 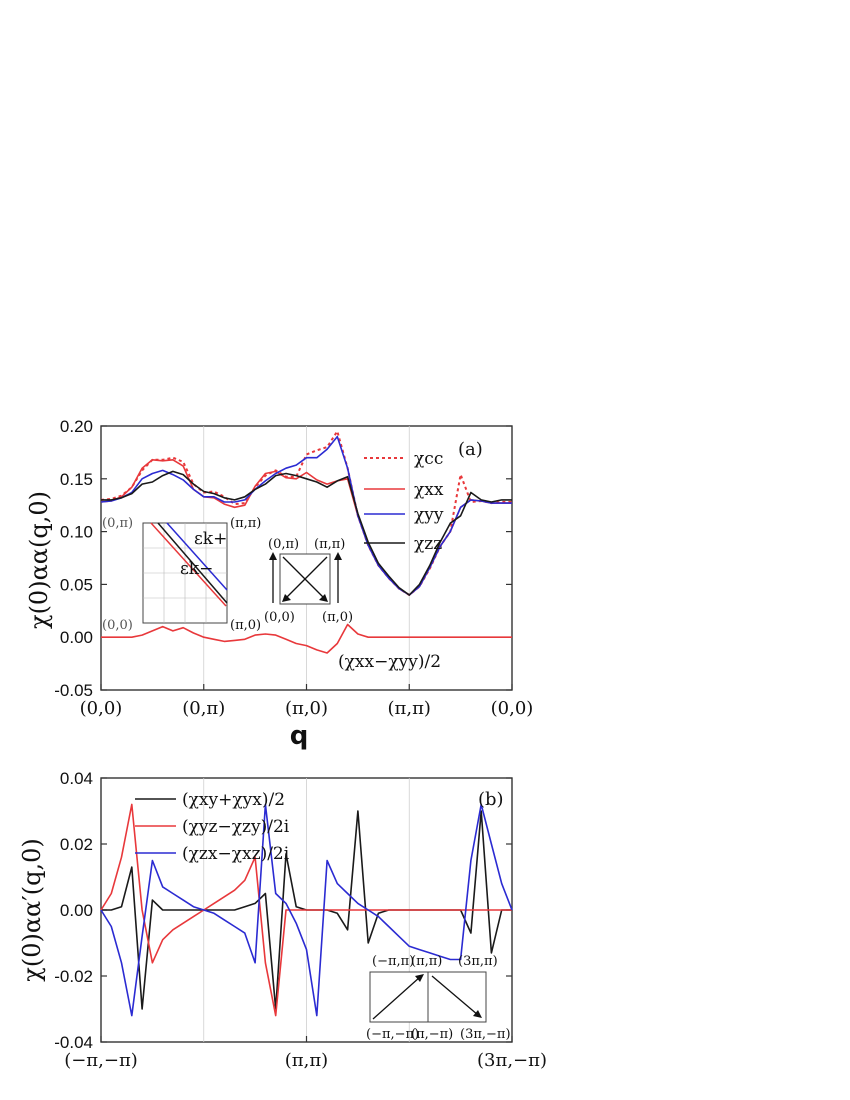 What do you see at coordinates (429, 490) in the screenshot?
I see `legend-label-xx: χxx` at bounding box center [429, 490].